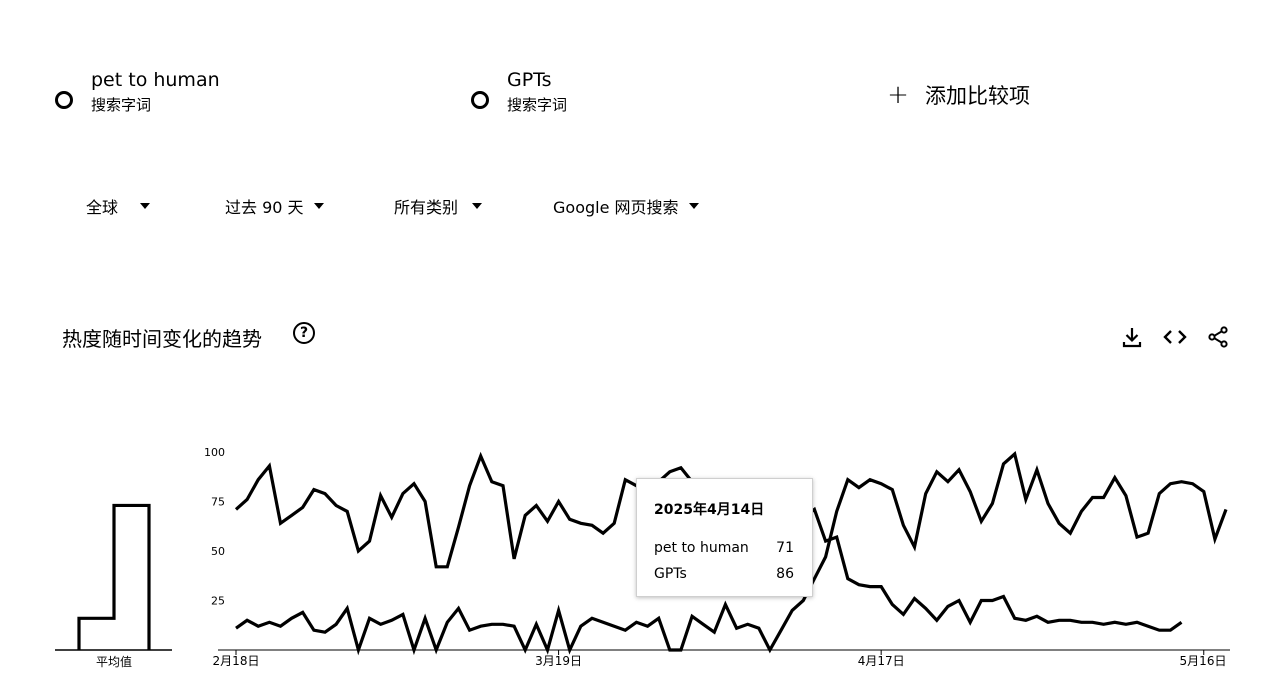  What do you see at coordinates (236, 661) in the screenshot?
I see `x-tick-label: 2月18日` at bounding box center [236, 661].